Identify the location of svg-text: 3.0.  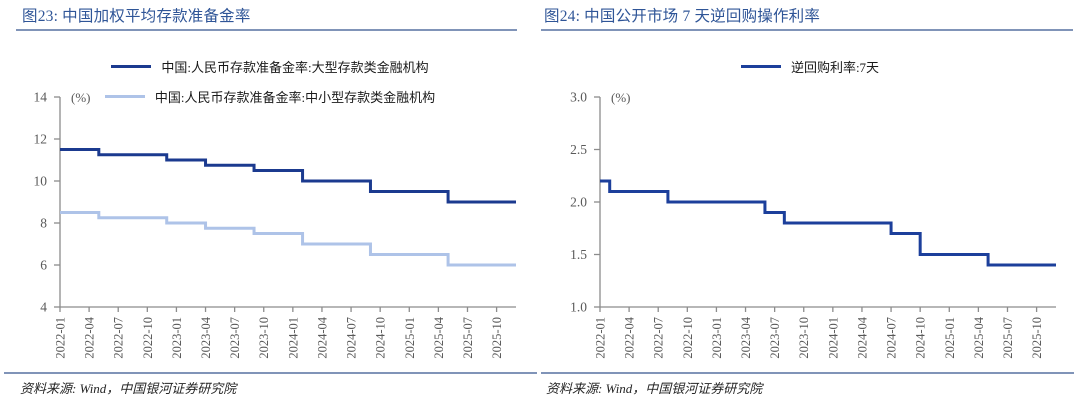
(578, 97).